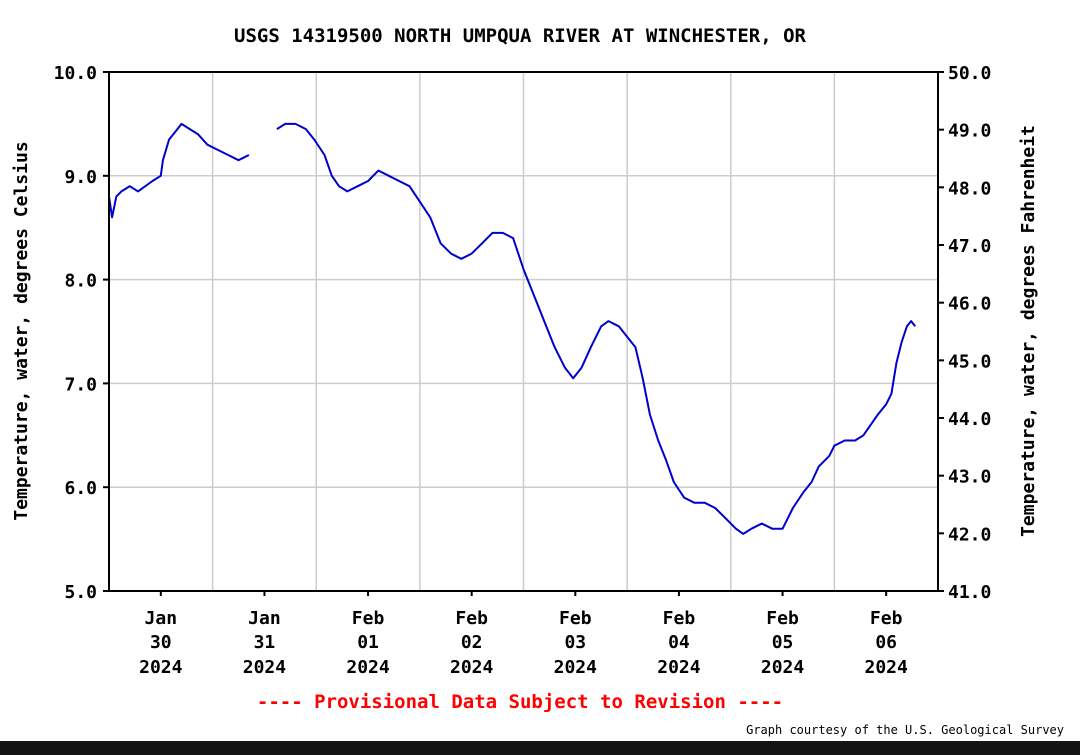  What do you see at coordinates (969, 419) in the screenshot?
I see `y-tick-label-right: 44.0` at bounding box center [969, 419].